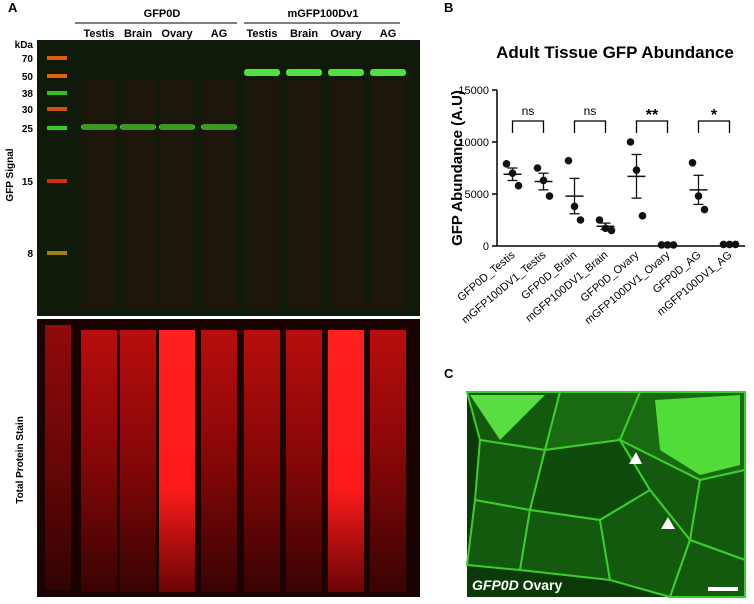 Image resolution: width=754 pixels, height=604 pixels. Describe the element at coordinates (28, 59) in the screenshot. I see `kda-label: 70` at that location.